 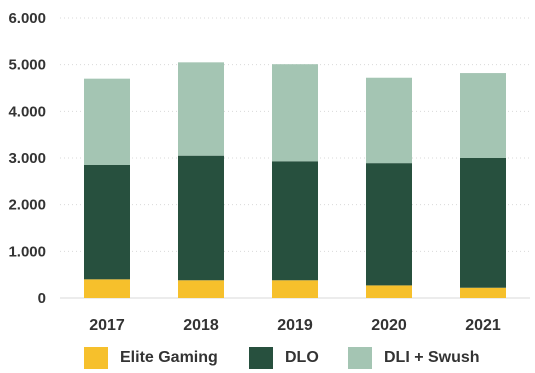 What do you see at coordinates (201, 325) in the screenshot?
I see `x-tick-label: 2018` at bounding box center [201, 325].